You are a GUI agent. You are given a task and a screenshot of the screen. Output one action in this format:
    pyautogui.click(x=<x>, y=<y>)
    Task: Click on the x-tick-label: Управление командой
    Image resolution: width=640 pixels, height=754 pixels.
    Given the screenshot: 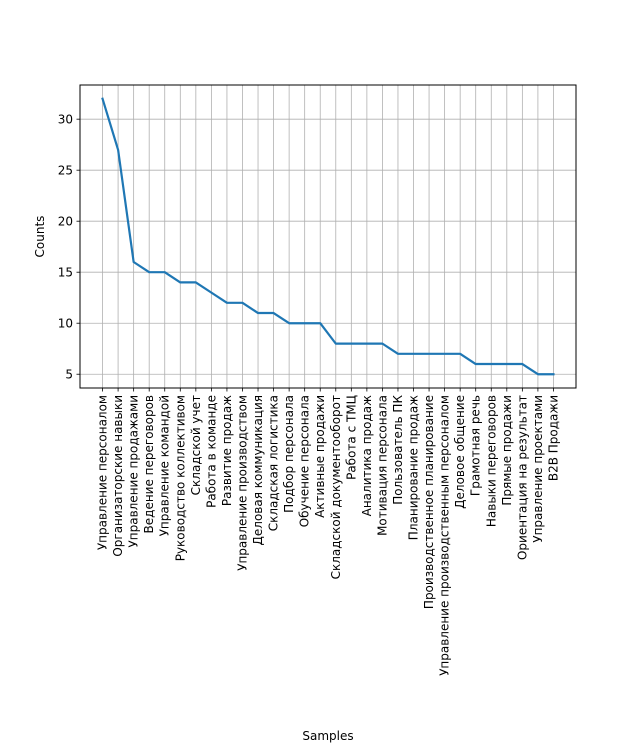 What is the action you would take?
    pyautogui.click(x=165, y=465)
    